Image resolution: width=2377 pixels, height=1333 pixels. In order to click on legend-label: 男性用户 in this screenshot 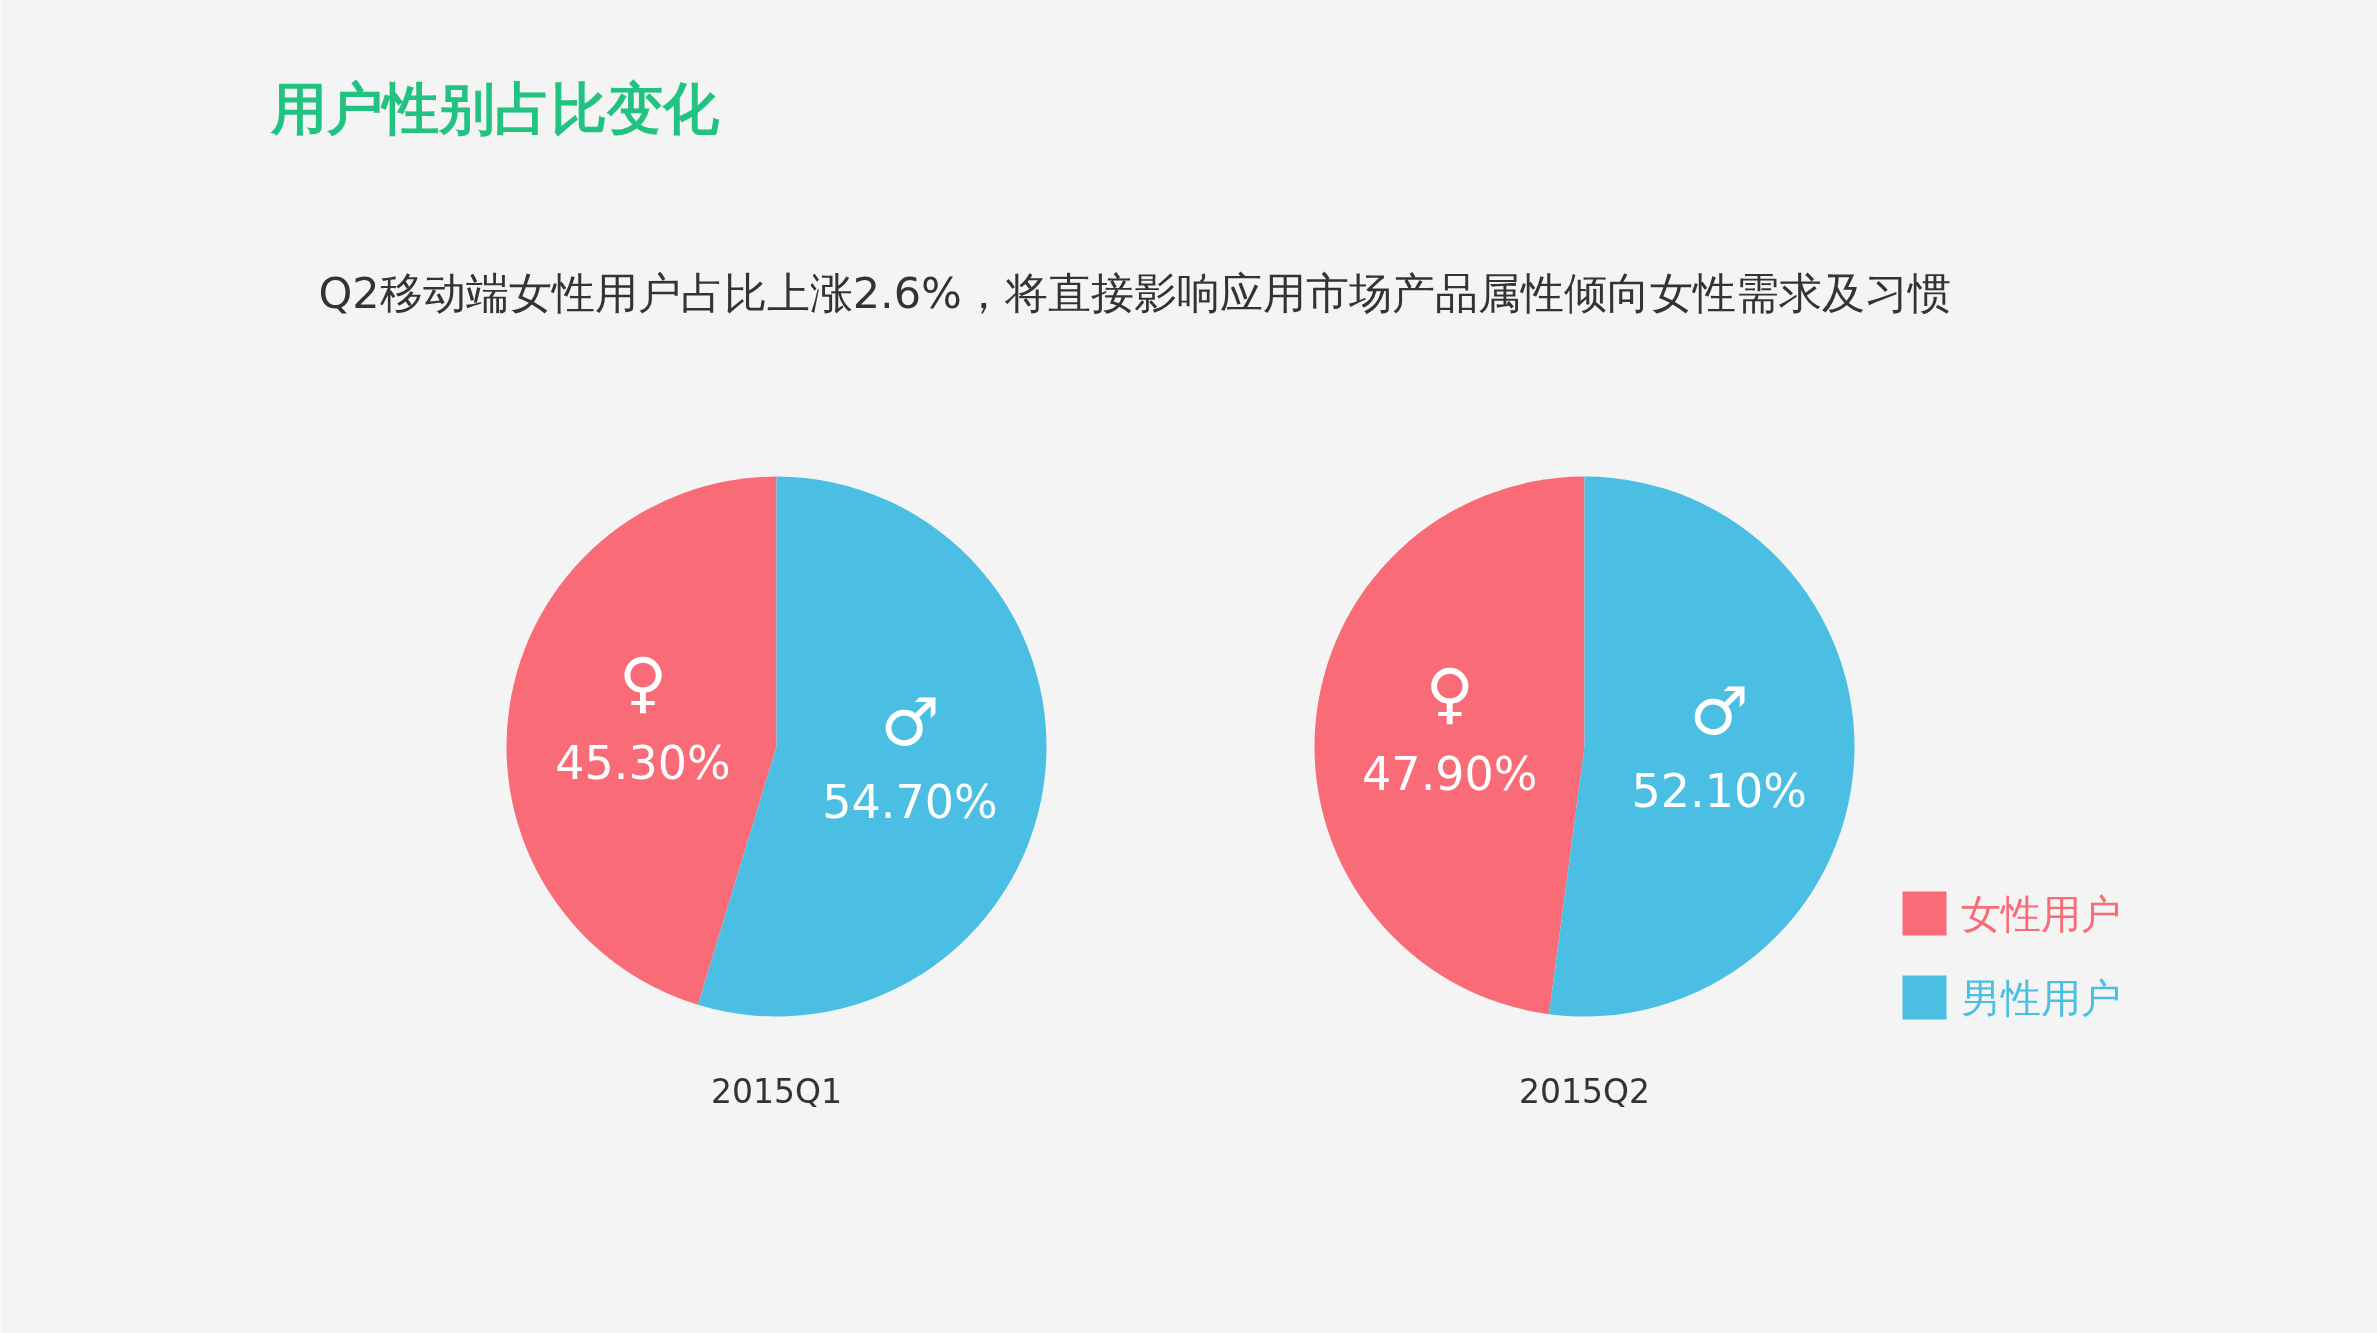, I will do `click(2040, 997)`.